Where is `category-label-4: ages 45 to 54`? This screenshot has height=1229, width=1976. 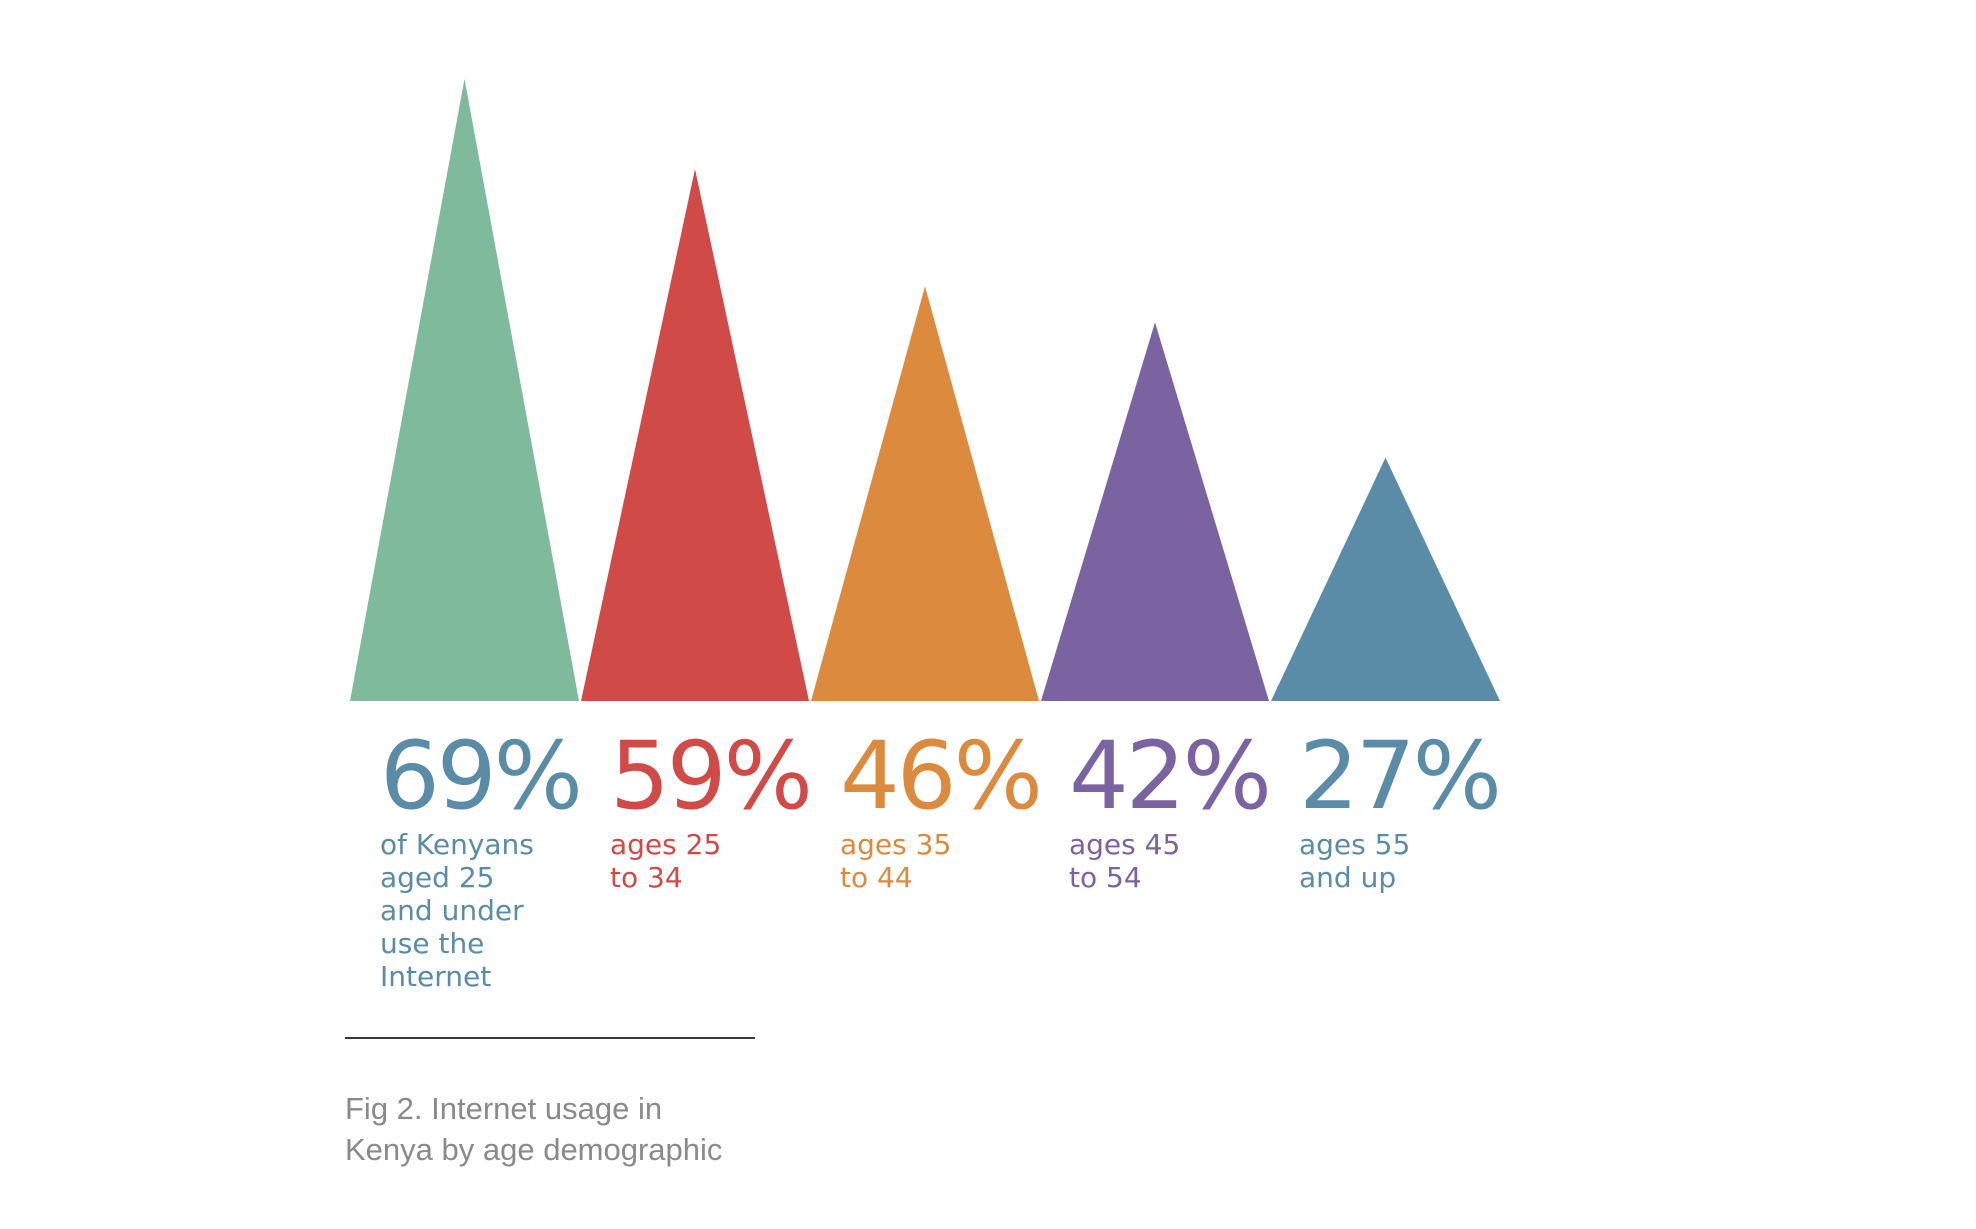
category-label-4: ages 45 to 54 is located at coordinates (1125, 861).